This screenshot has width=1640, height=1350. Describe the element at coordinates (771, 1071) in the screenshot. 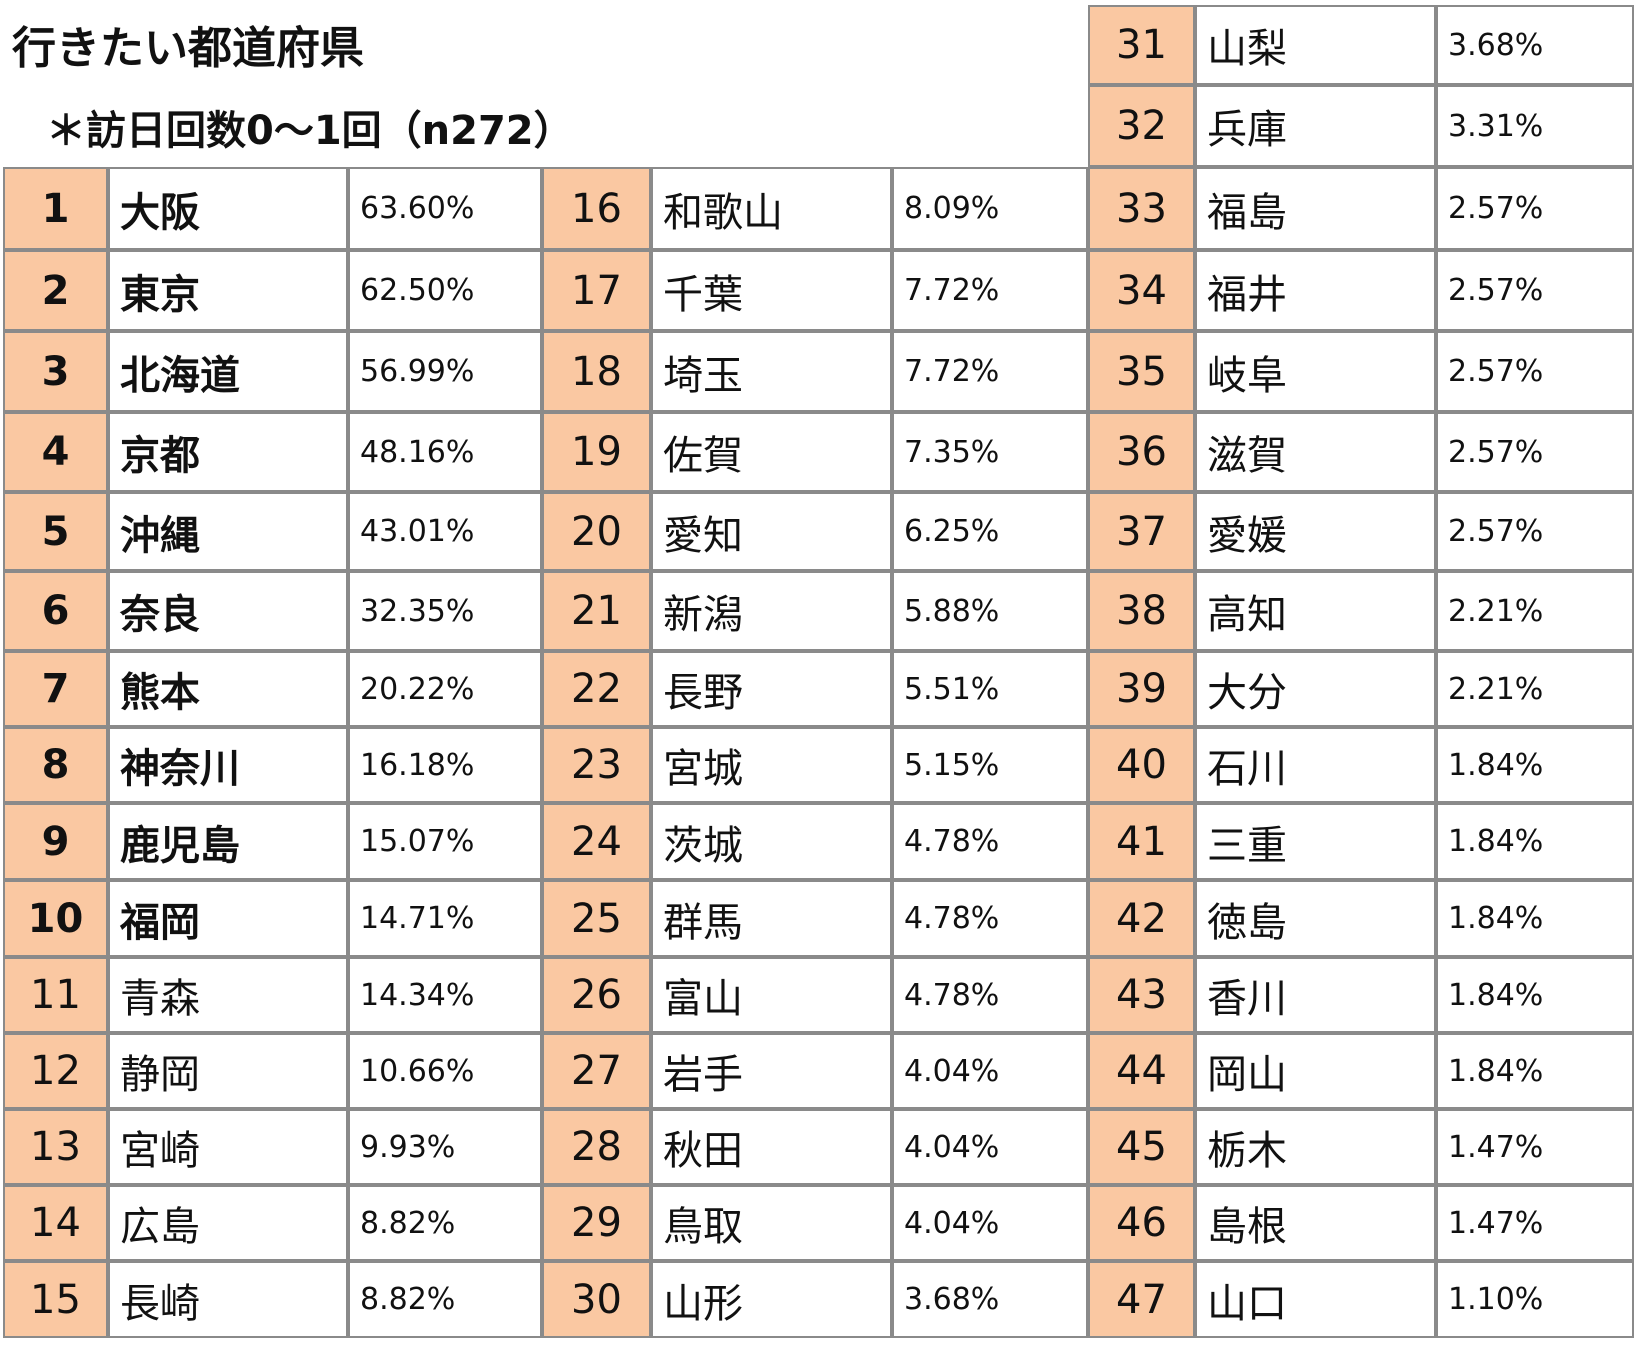

I see `name-cell: 岩手` at that location.